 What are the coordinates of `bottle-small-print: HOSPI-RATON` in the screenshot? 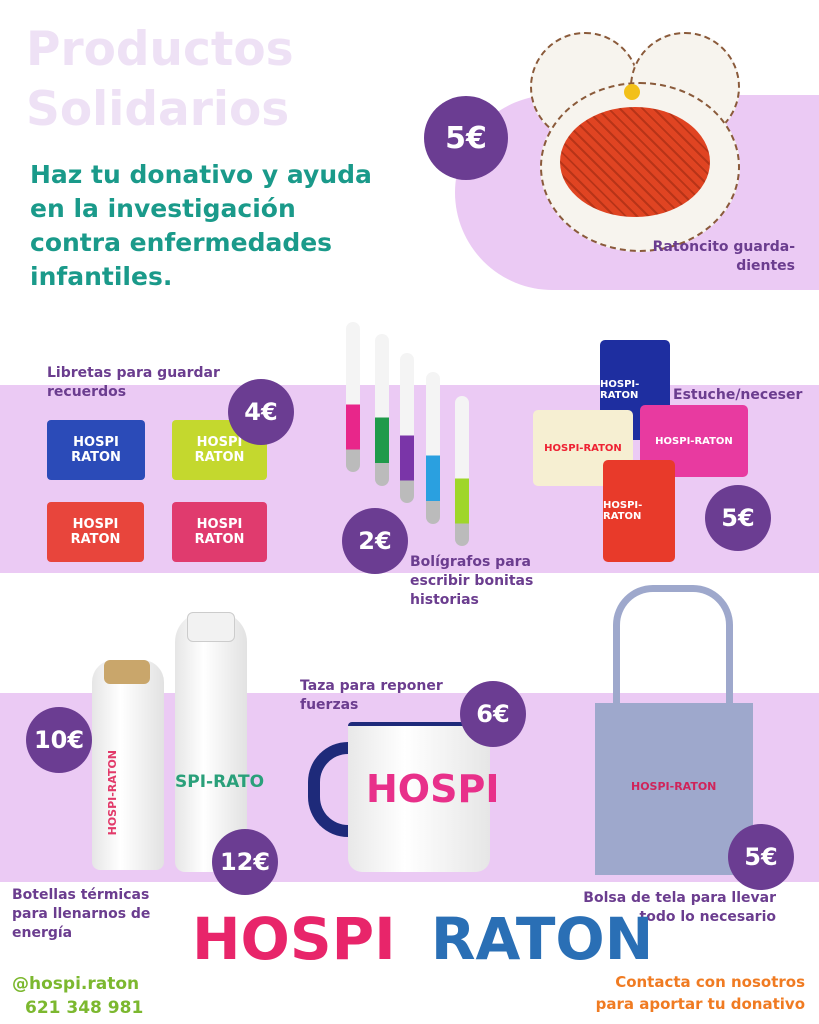 It's located at (112, 793).